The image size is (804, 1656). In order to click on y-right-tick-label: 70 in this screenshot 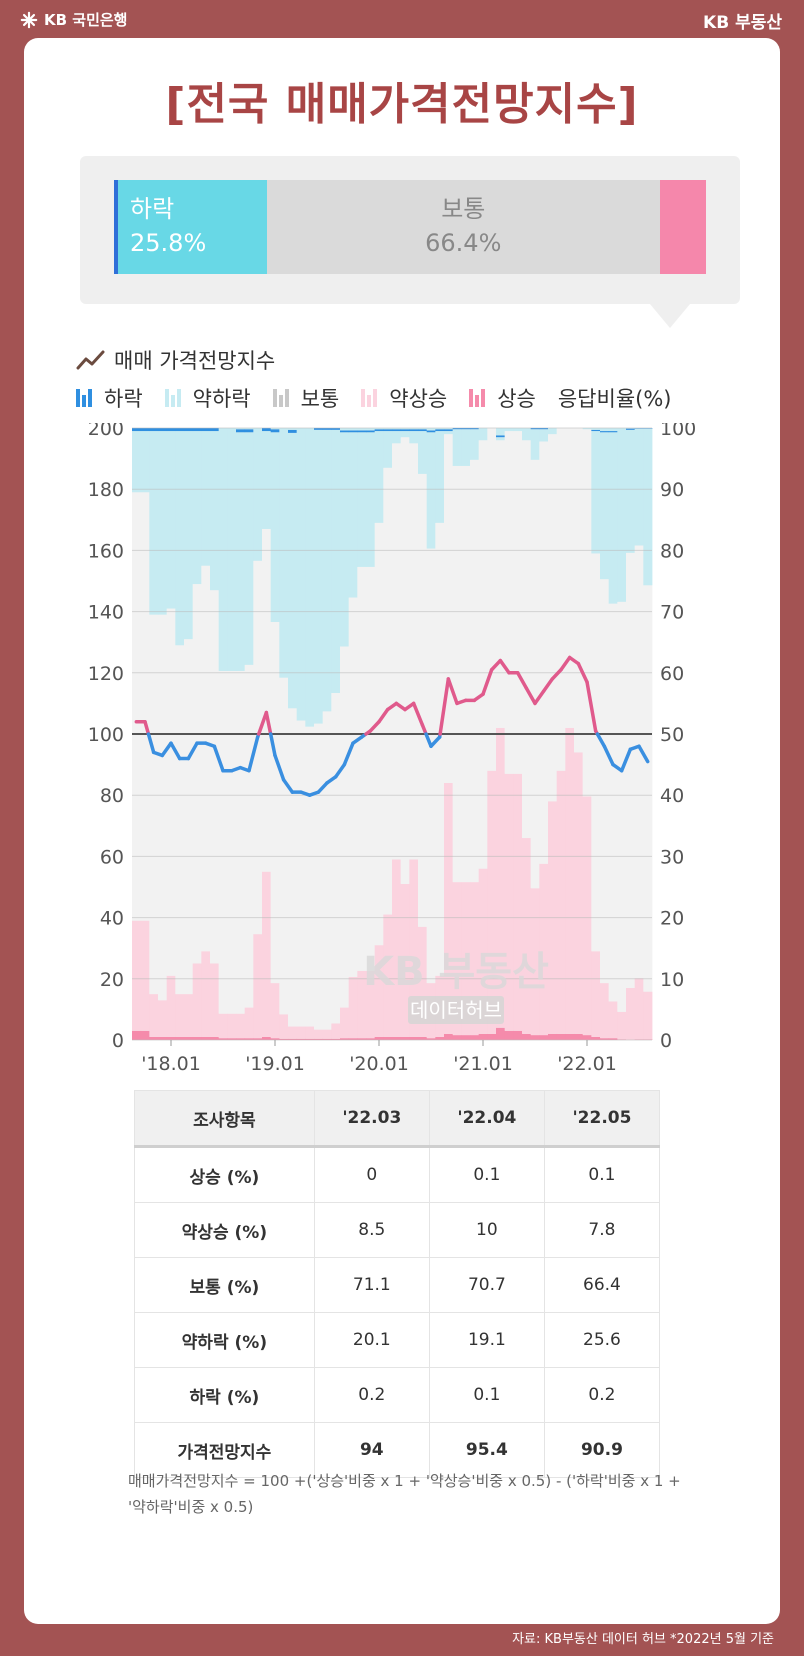, I will do `click(672, 613)`.